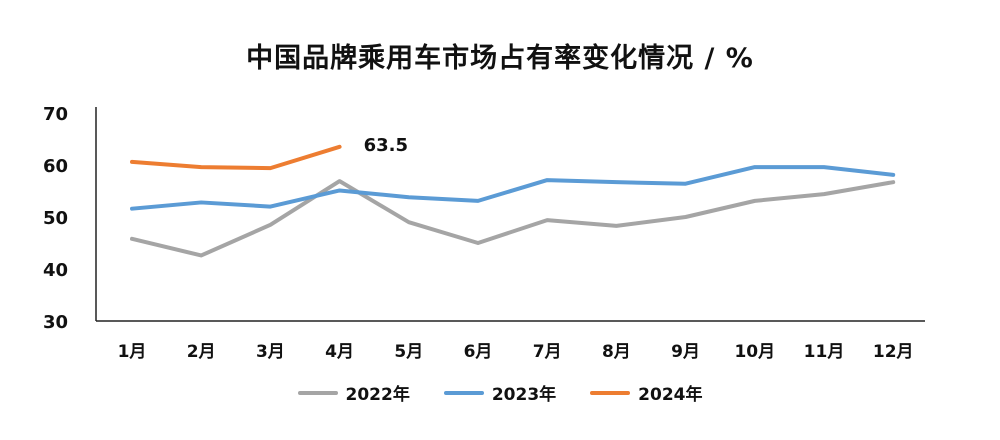 This screenshot has height=440, width=1000. Describe the element at coordinates (55, 166) in the screenshot. I see `y-tick-label: 60` at that location.